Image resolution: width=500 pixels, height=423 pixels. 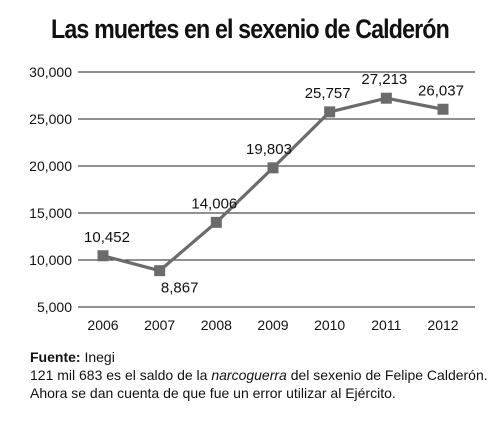 I want to click on x-tick-label: 2012, so click(x=442, y=325).